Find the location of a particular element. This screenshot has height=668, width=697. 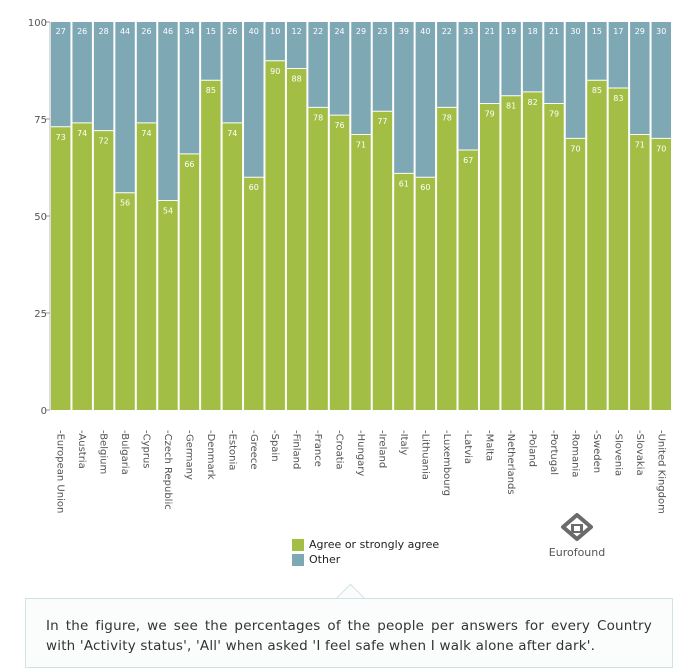

legend-swatch-other is located at coordinates (298, 559).